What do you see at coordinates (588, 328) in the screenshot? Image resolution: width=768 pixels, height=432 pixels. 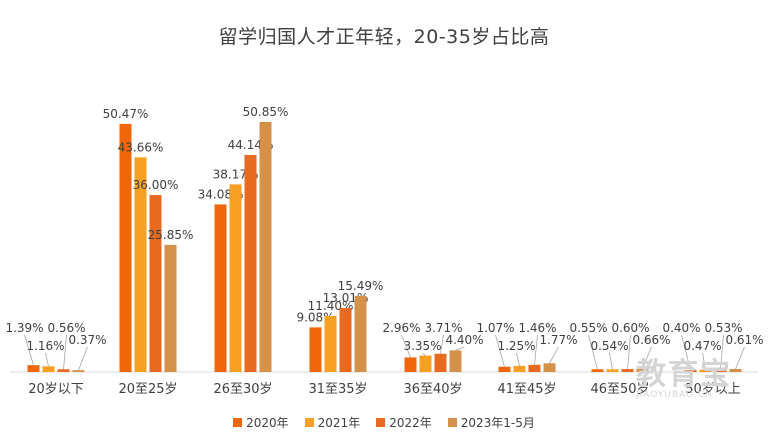 I see `data-label-6-series-0: 0.55%` at bounding box center [588, 328].